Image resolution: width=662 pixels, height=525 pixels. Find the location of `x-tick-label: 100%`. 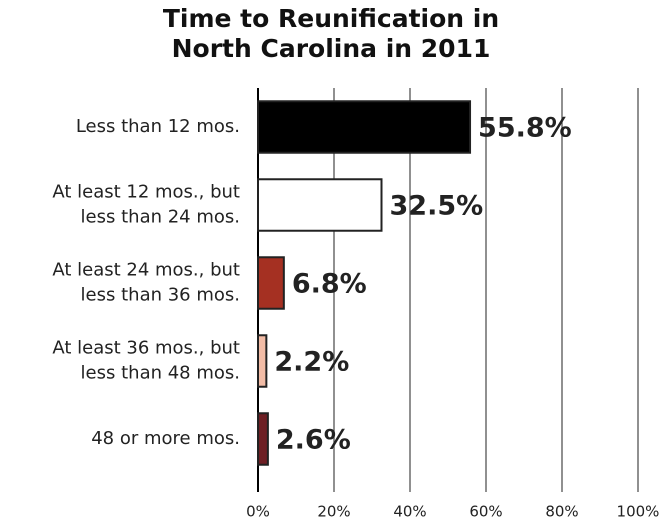

x-tick-label: 100% is located at coordinates (638, 512).